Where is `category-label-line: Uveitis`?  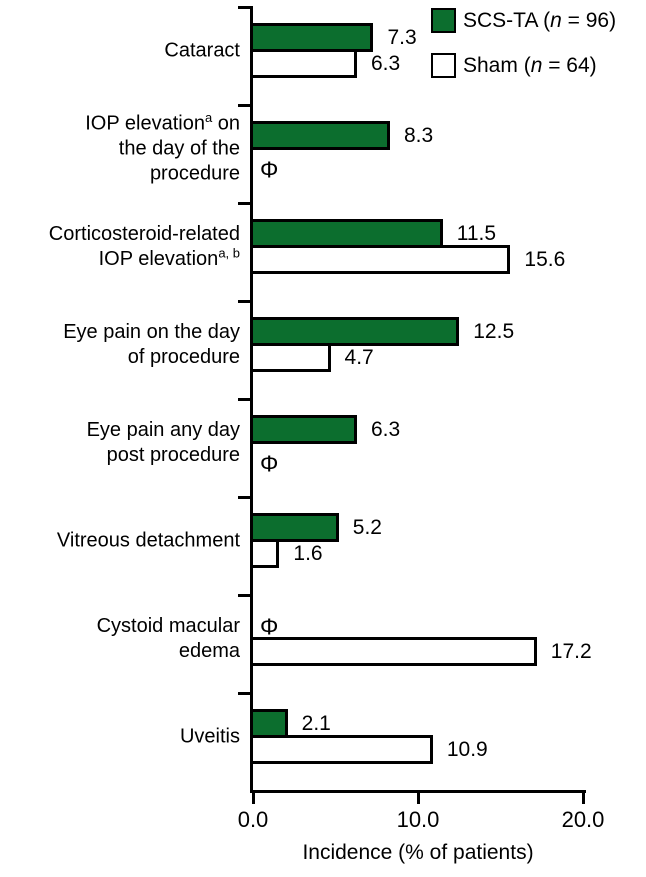 category-label-line: Uveitis is located at coordinates (209, 736).